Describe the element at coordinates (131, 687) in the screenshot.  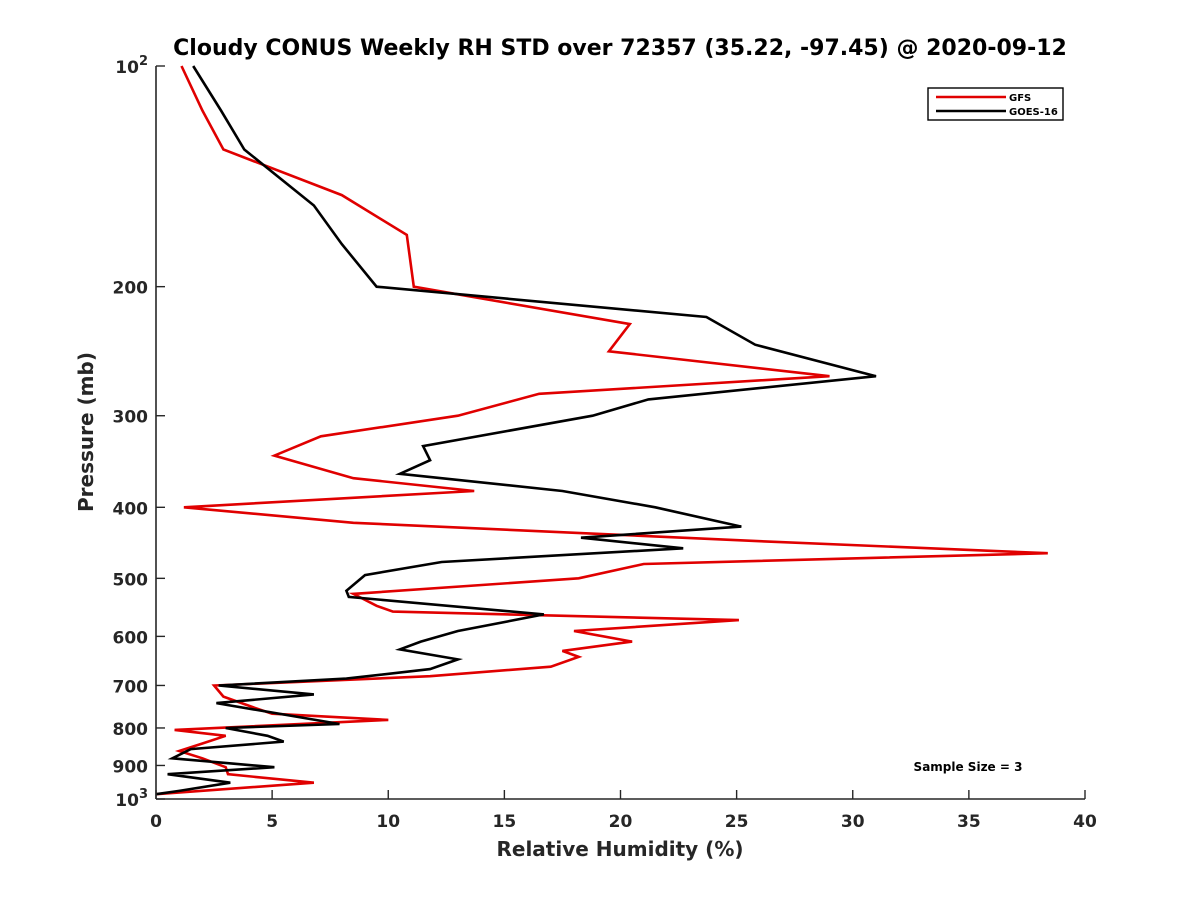
I see `y-tick-label: 700` at that location.